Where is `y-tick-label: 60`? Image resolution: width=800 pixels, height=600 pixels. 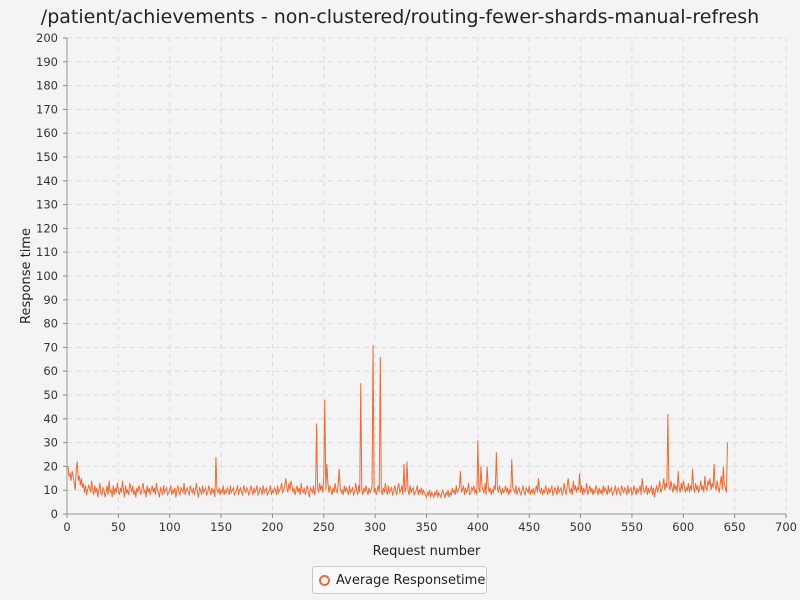 y-tick-label: 60 is located at coordinates (50, 371).